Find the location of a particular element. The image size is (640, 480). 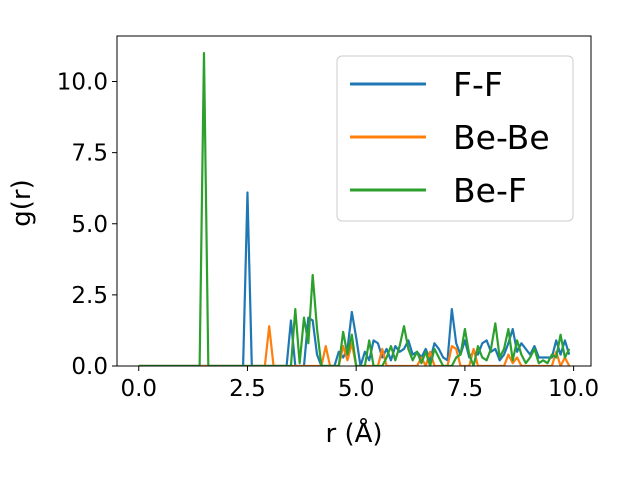

legend-label: F-F is located at coordinates (478, 84).